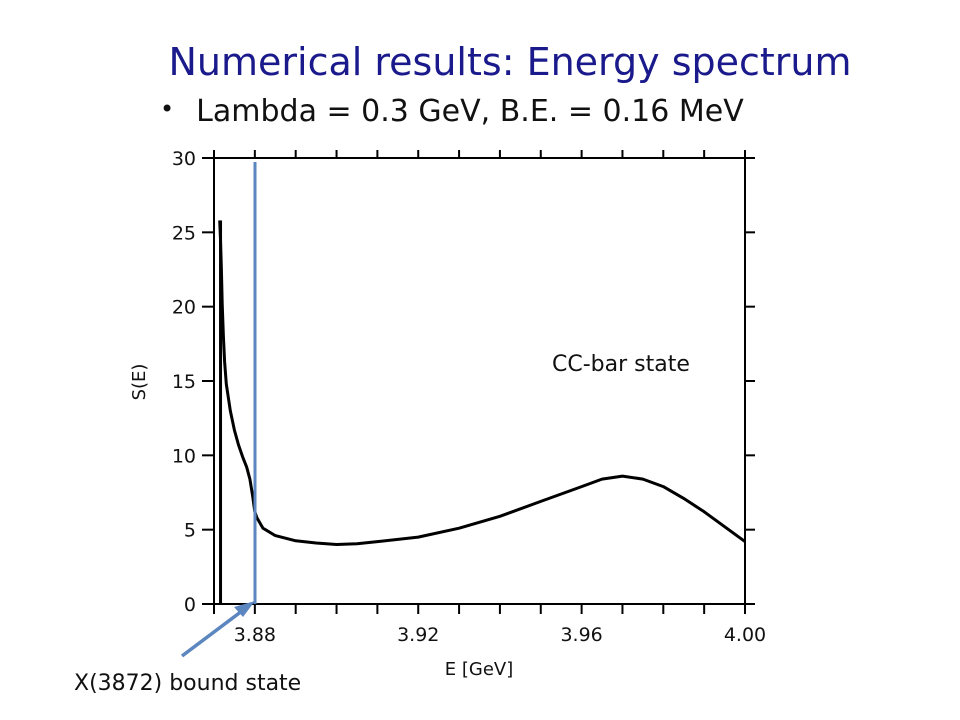  I want to click on bullet-point: • Lambda = 0.3 GeV, B.E. = 0.16 MeV, so click(452, 111).